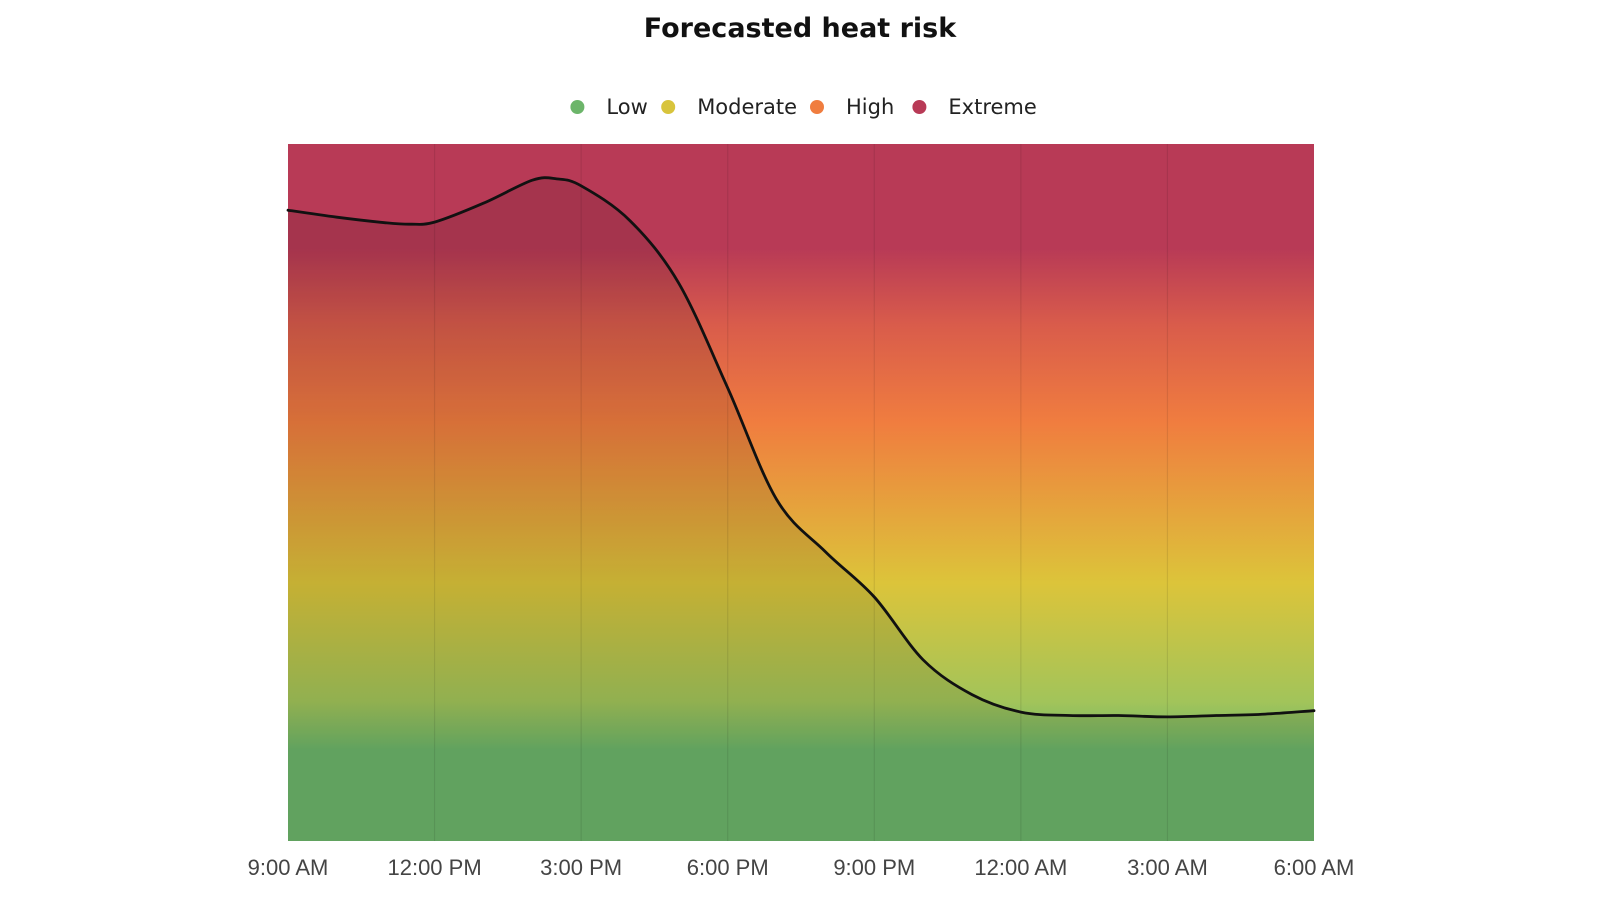  What do you see at coordinates (581, 867) in the screenshot?
I see `x-tick-label: 3:00 PM` at bounding box center [581, 867].